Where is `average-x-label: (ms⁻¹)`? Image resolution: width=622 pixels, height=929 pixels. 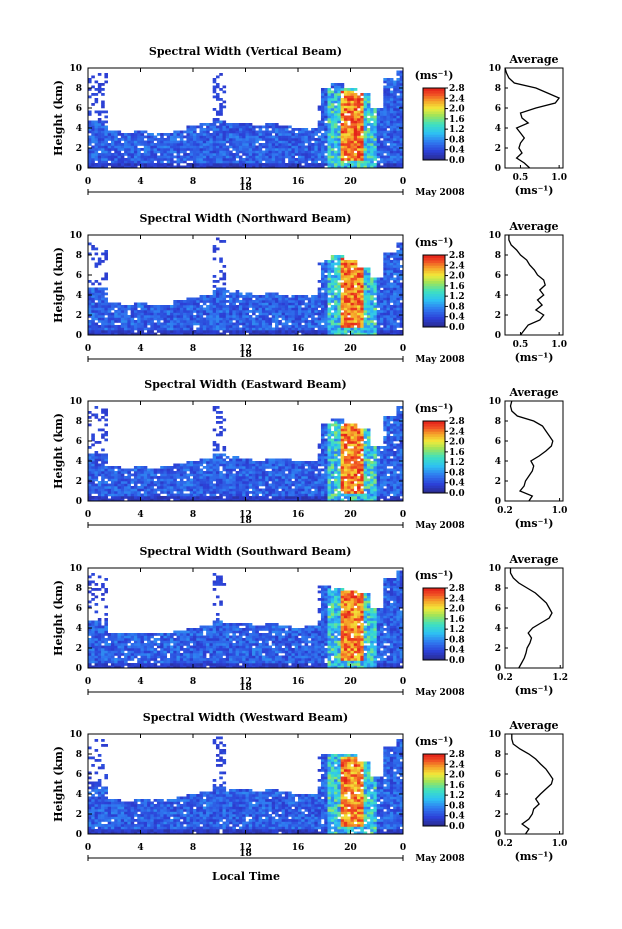
average-x-label: (ms⁻¹) is located at coordinates (534, 190).